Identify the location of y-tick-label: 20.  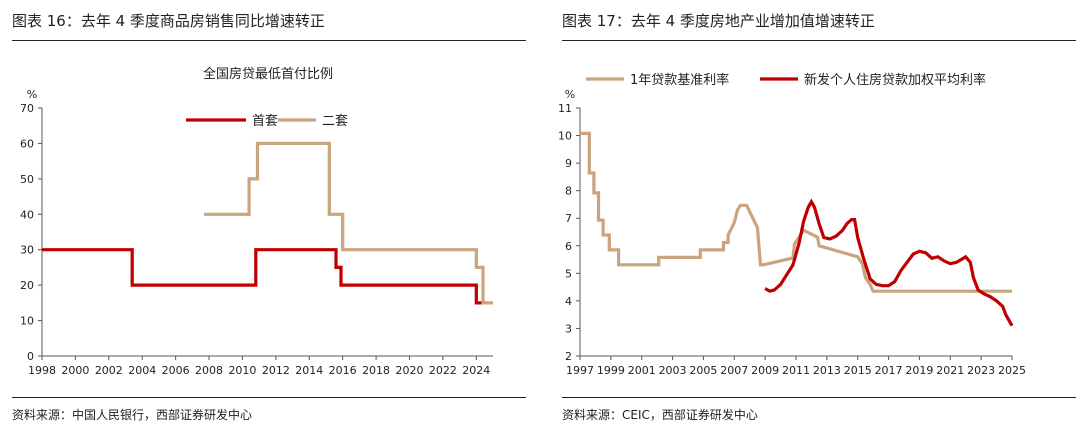
(27, 285).